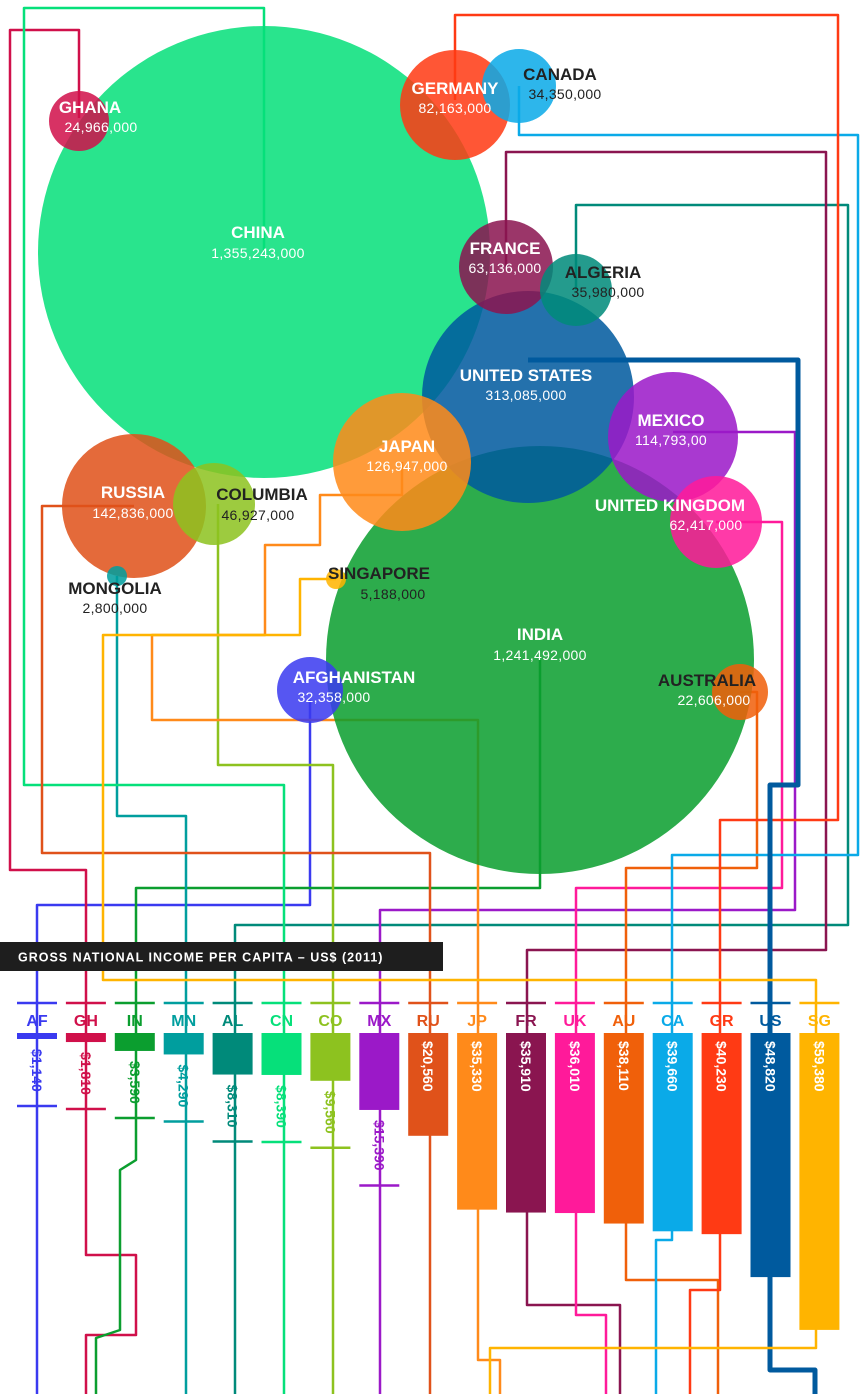 Image resolution: width=865 pixels, height=1394 pixels. I want to click on gni-value-uk: $36,010, so click(575, 1066).